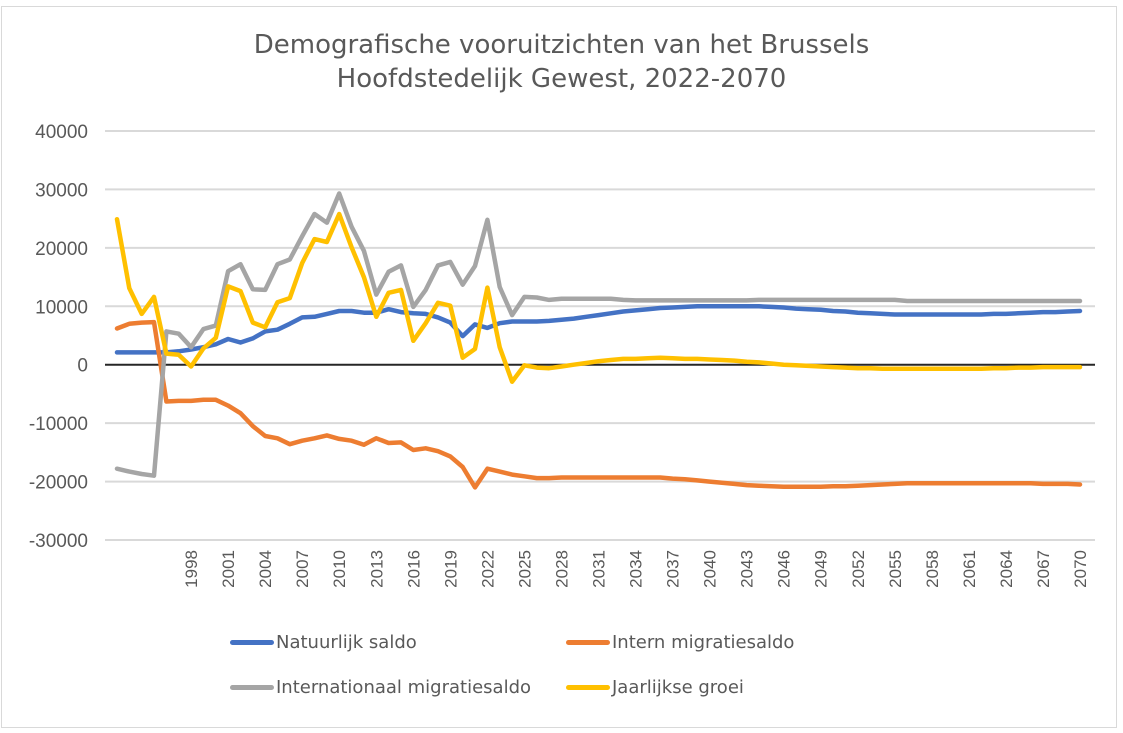 The height and width of the screenshot is (733, 1123). I want to click on legend-label-intern-migratiesaldo: Intern migratiesaldo, so click(703, 642).